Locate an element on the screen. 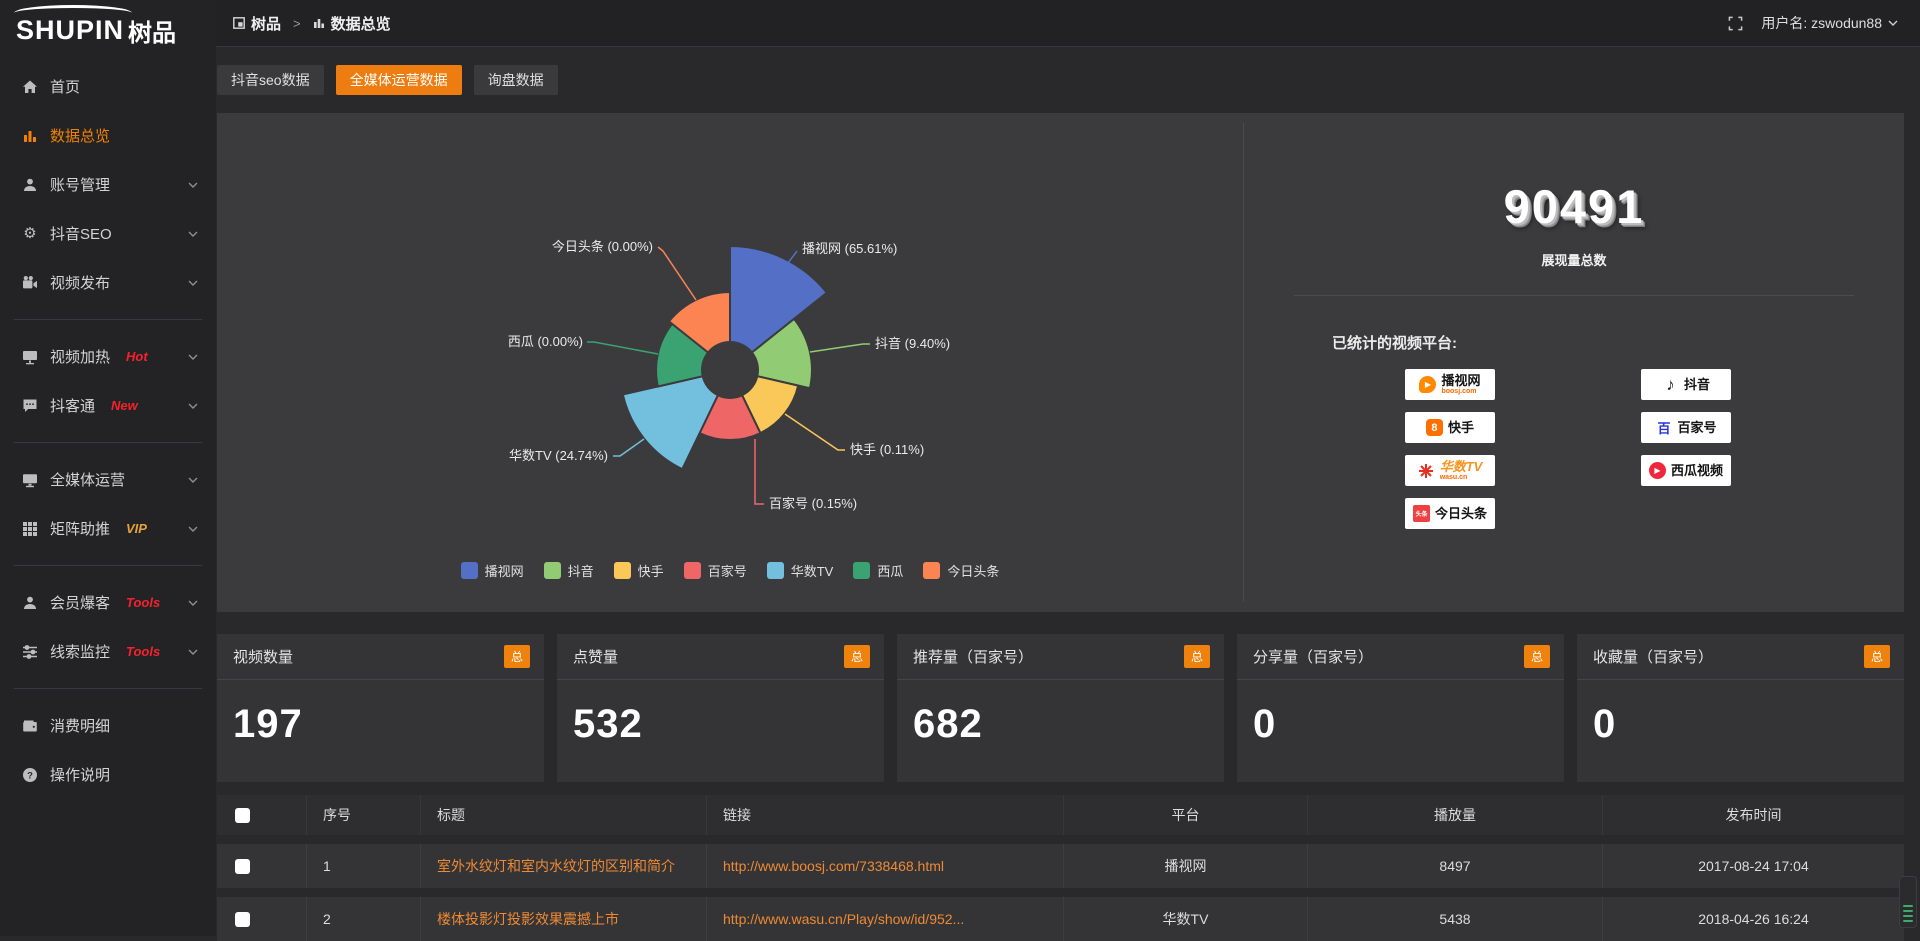  legend-label: 抖音 is located at coordinates (581, 570).